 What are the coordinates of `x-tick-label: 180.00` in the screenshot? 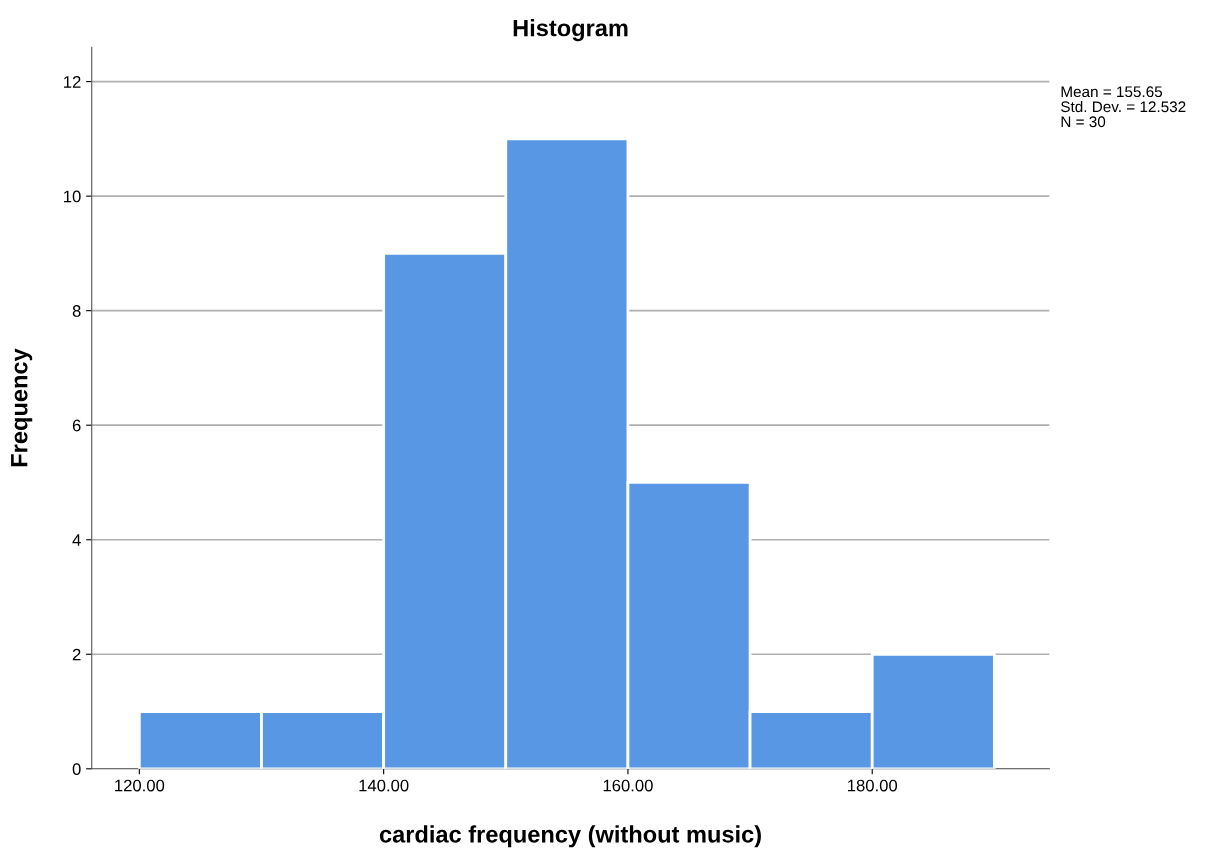 It's located at (873, 785).